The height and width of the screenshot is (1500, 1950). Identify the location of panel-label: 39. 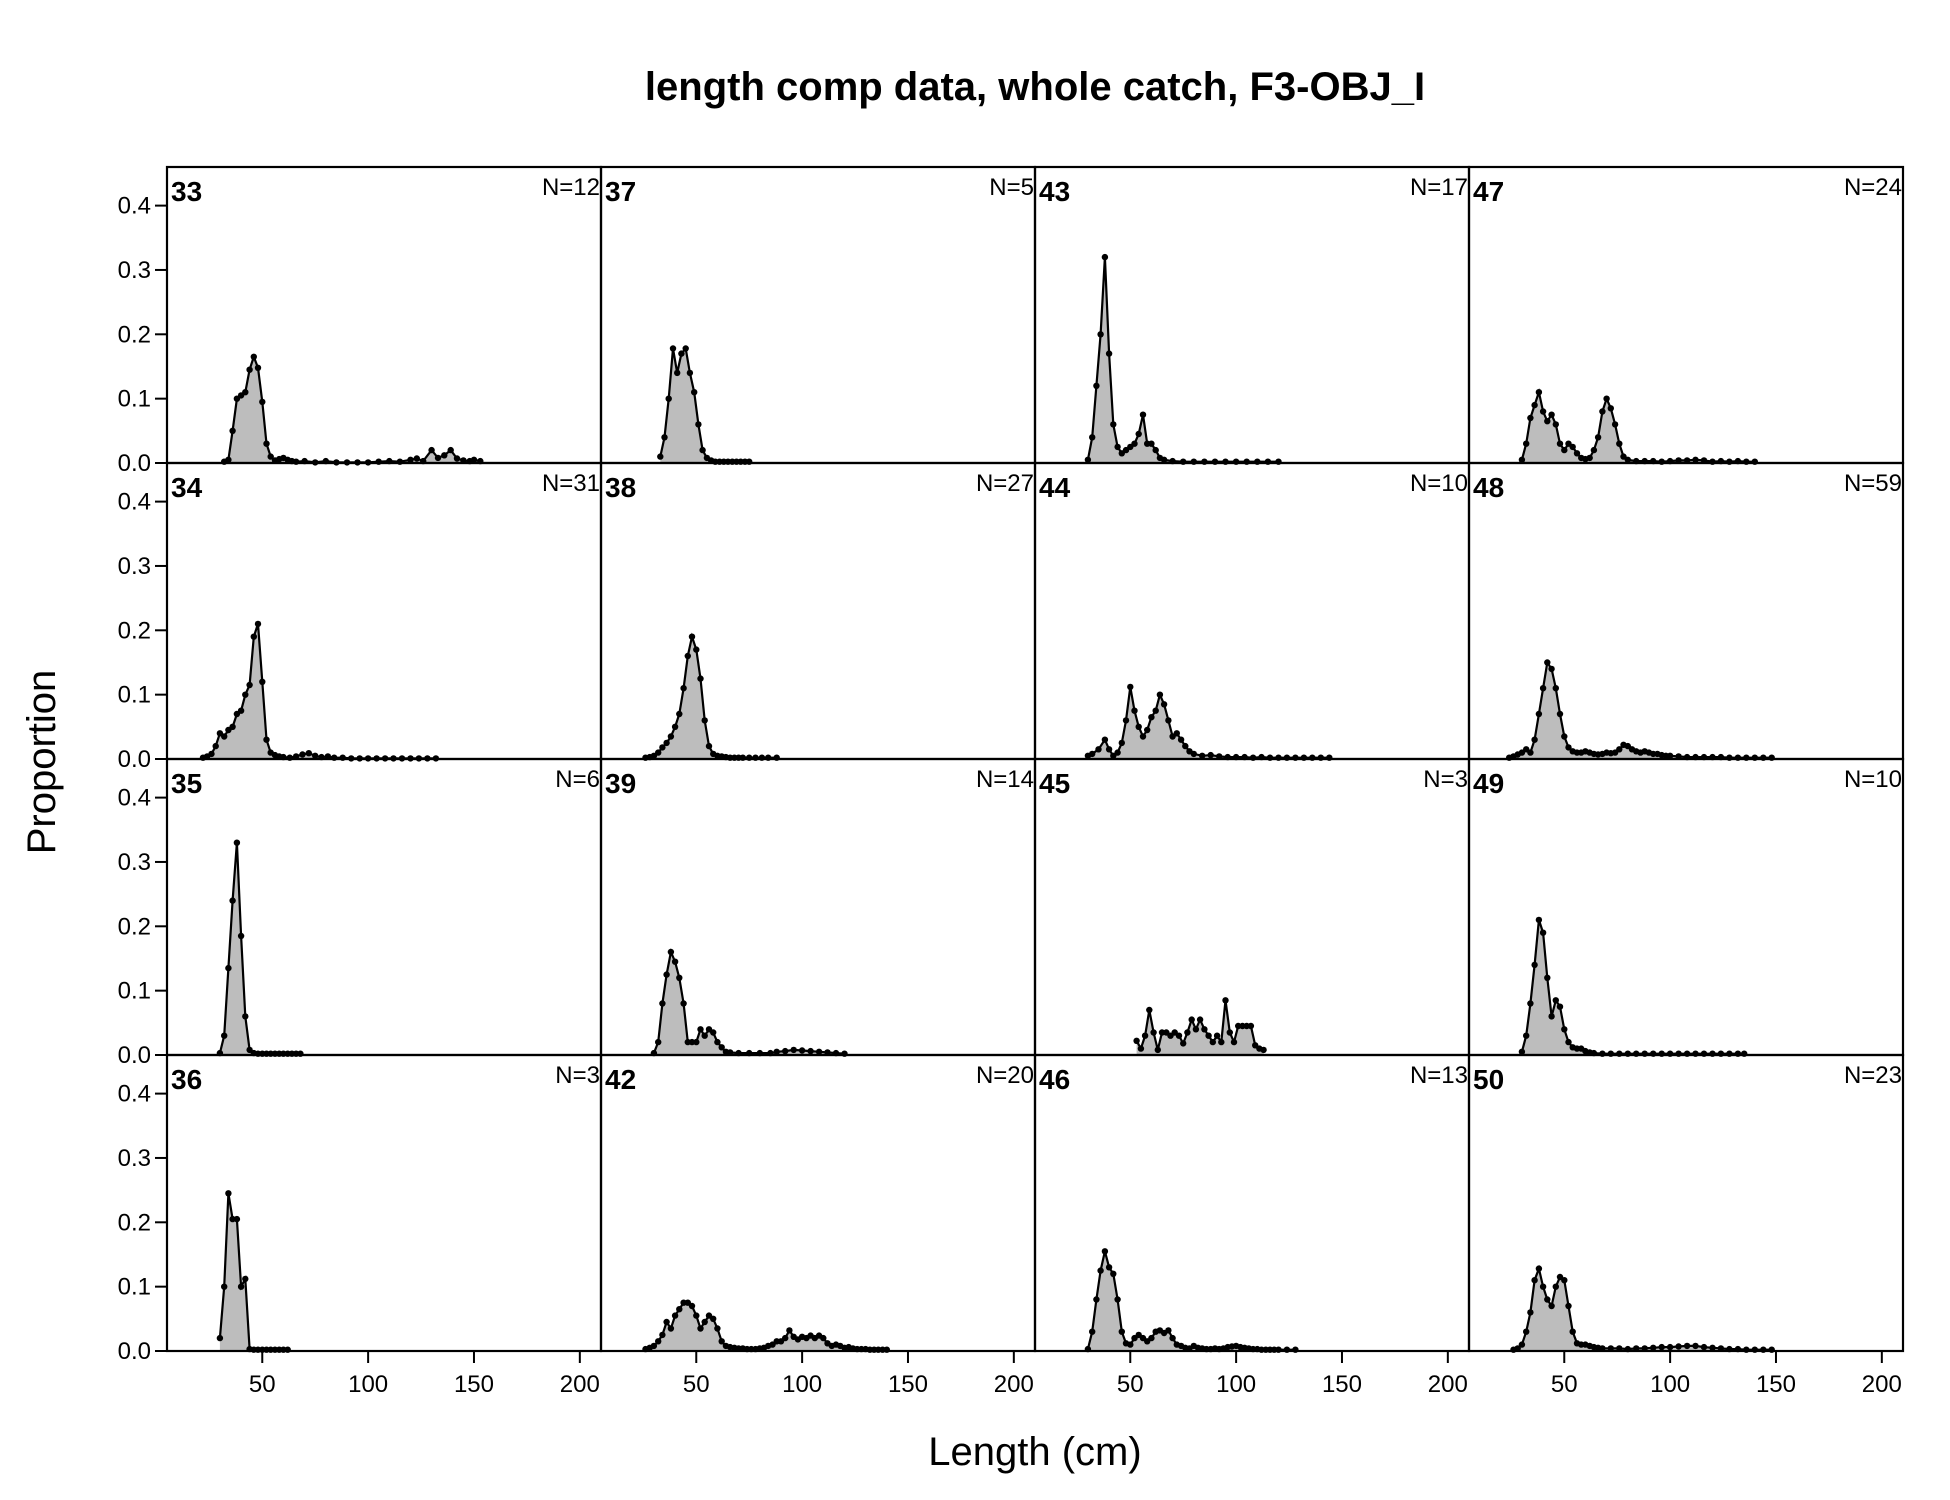
(620, 783).